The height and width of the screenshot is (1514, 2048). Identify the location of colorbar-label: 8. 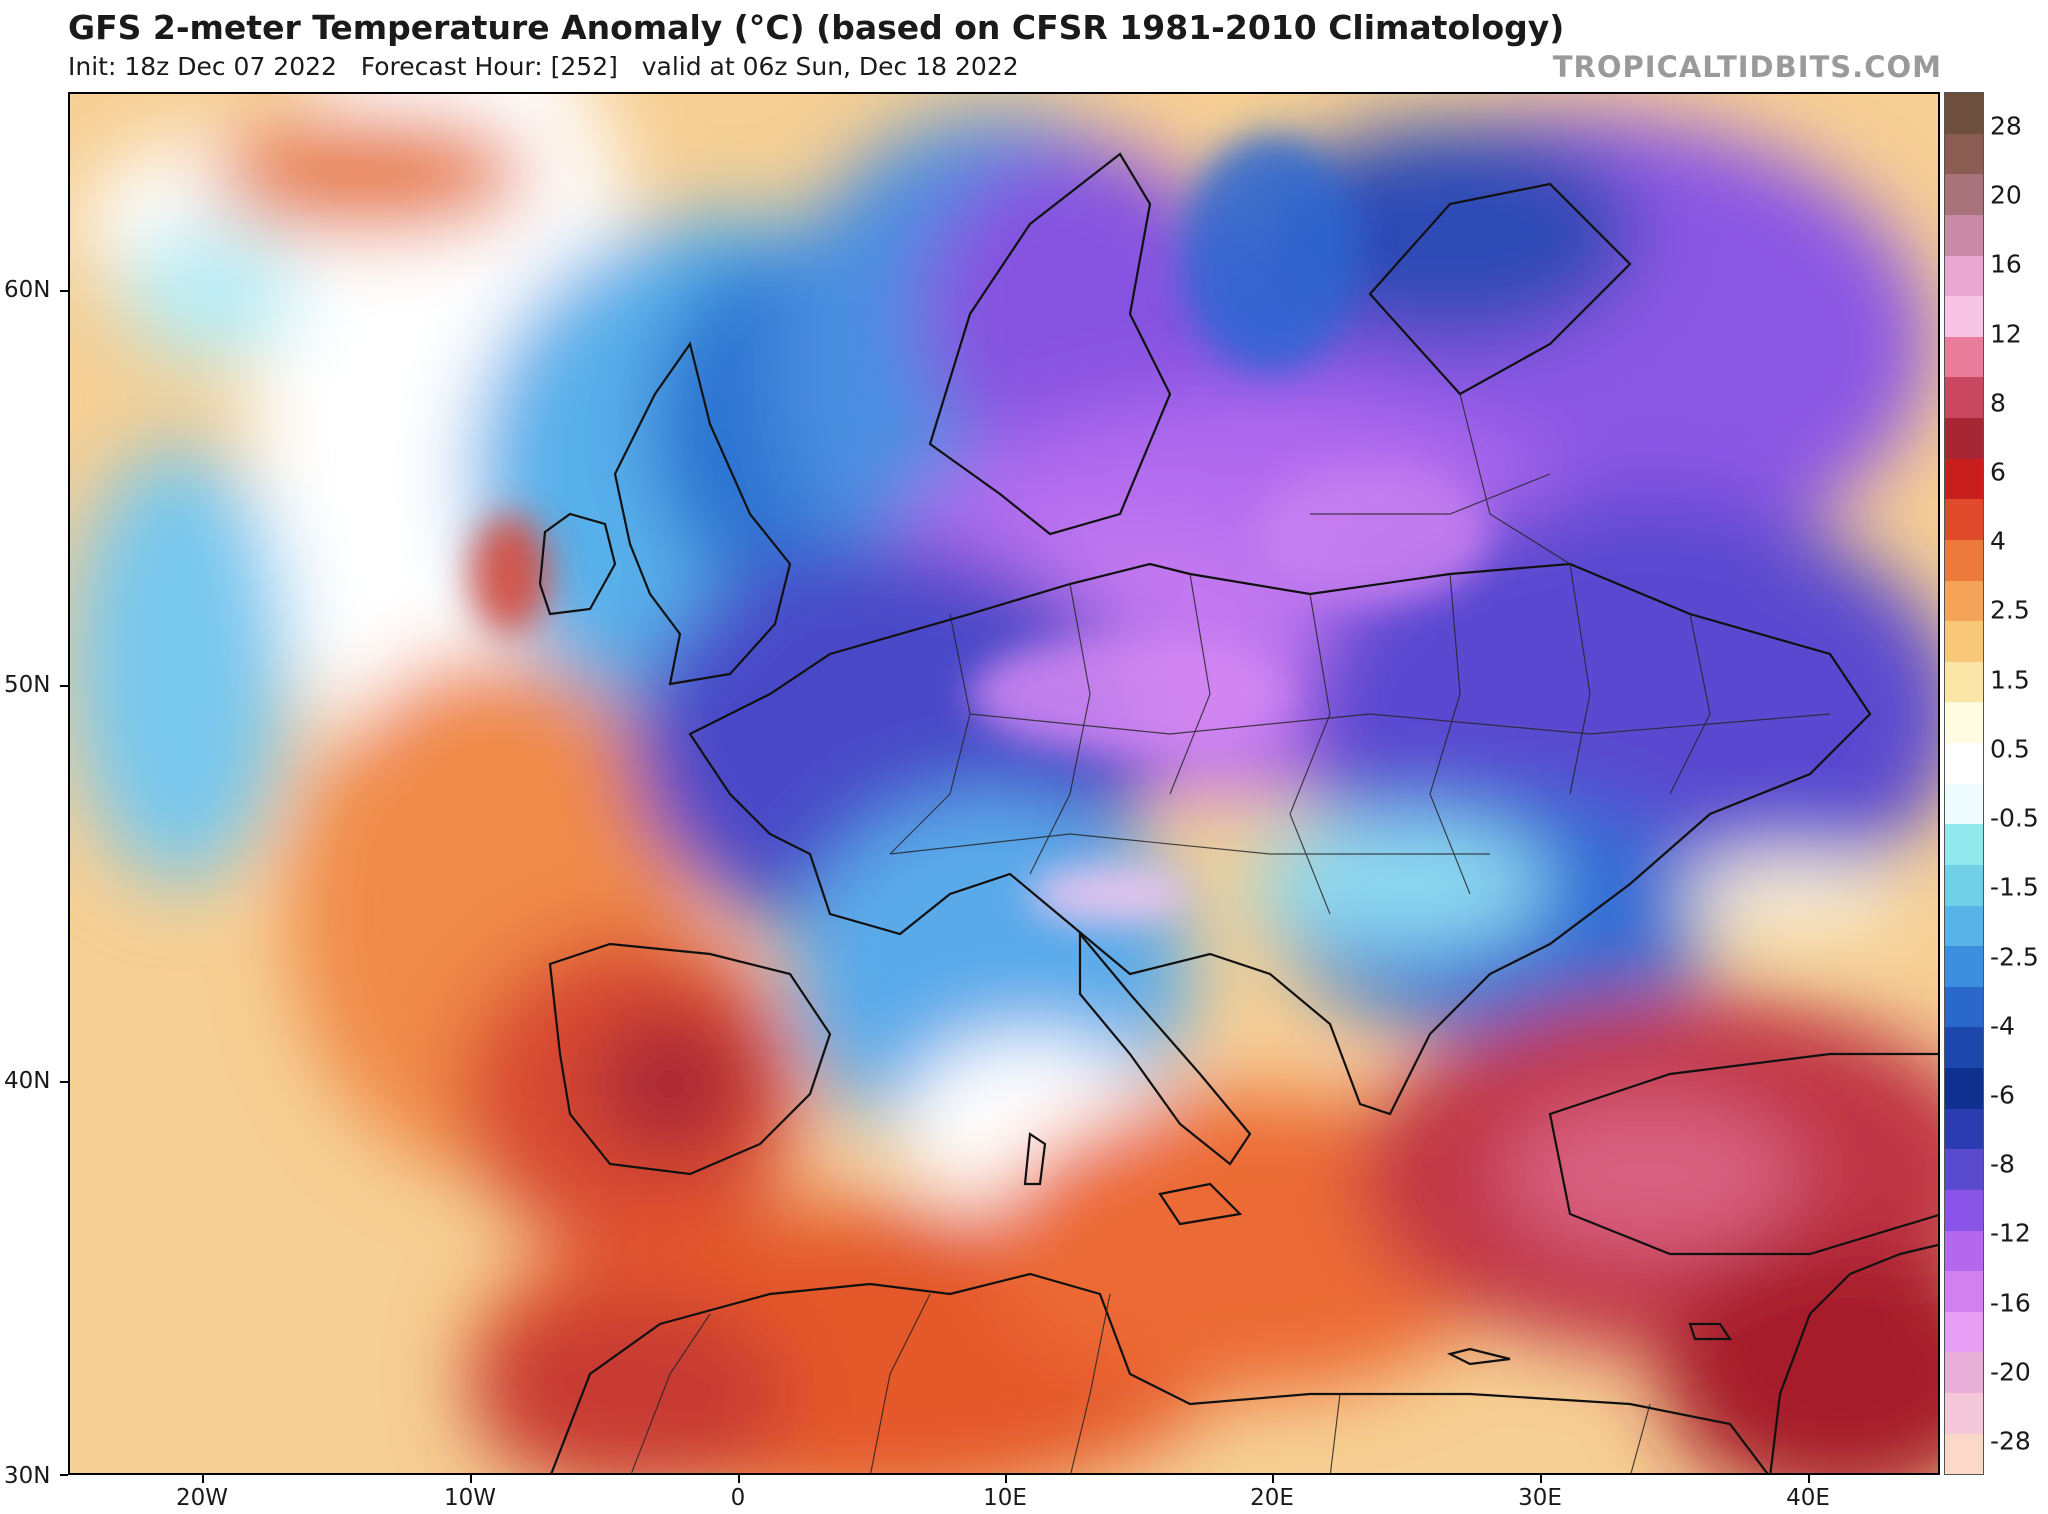
(1998, 403).